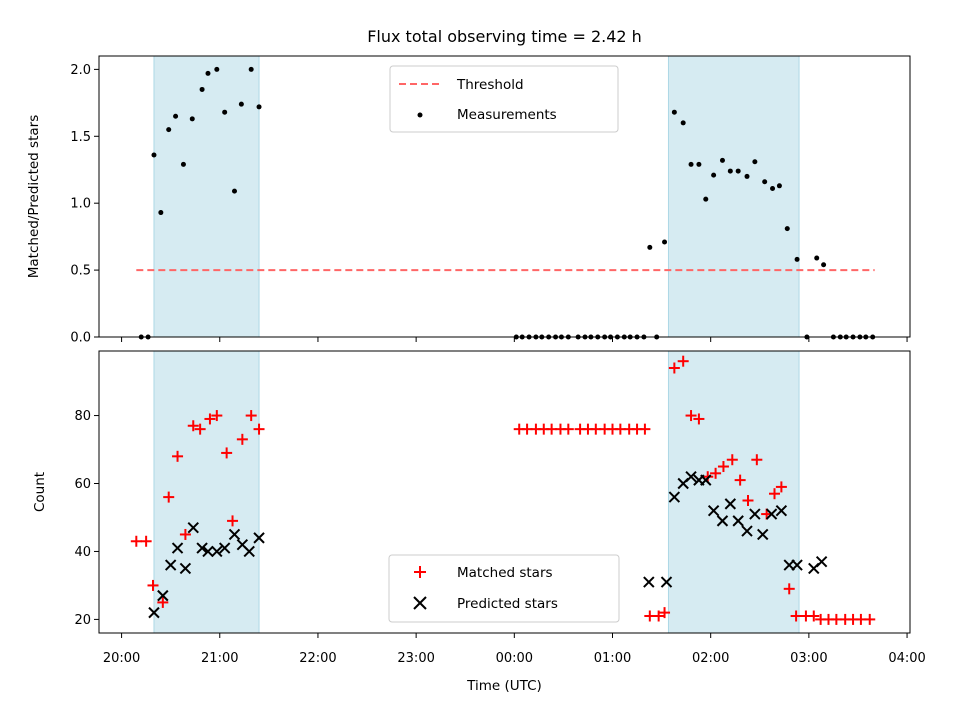 This screenshot has height=720, width=960. Describe the element at coordinates (420, 603) in the screenshot. I see `predicted-legend-swatch` at that location.